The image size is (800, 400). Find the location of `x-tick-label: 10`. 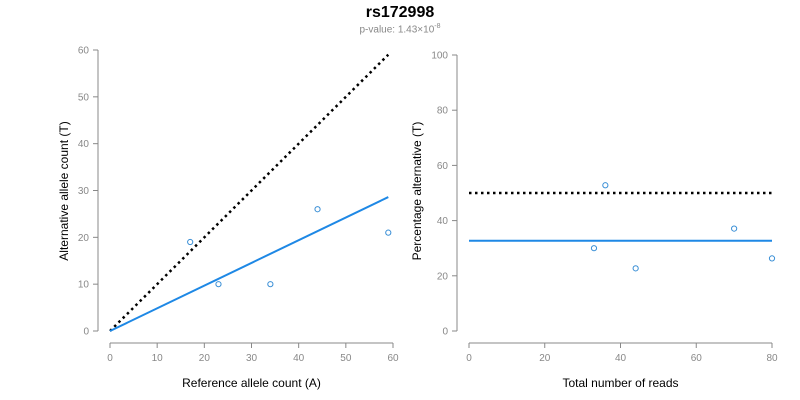

x-tick-label: 10 is located at coordinates (158, 358).